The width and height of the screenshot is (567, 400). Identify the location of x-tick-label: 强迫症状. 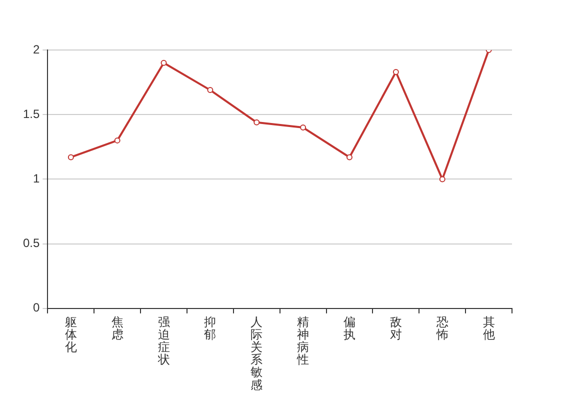
(163, 340).